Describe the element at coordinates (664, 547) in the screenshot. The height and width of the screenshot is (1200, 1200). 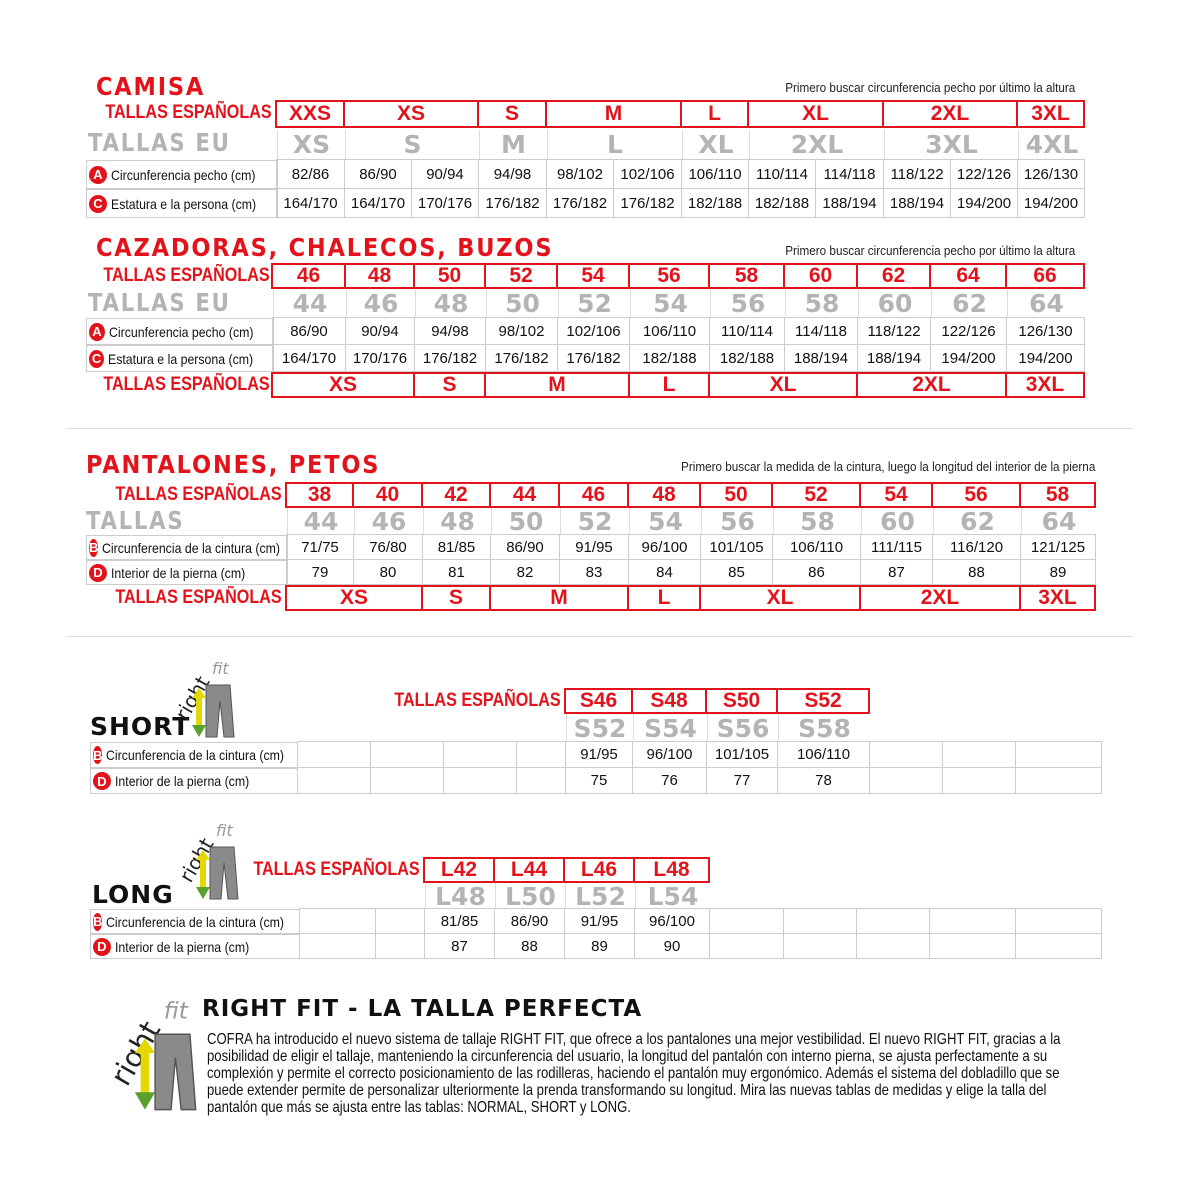
I see `pantalones-value: 96/100` at that location.